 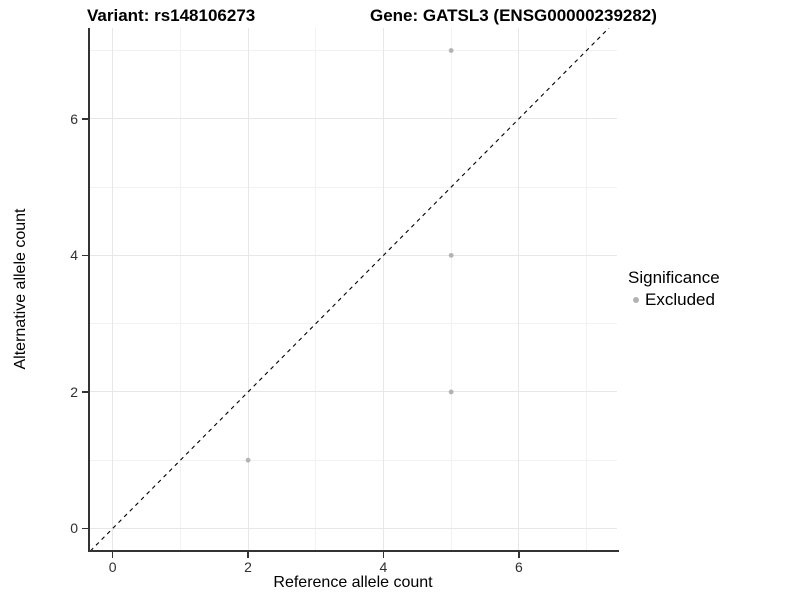 I want to click on x-axis-title: Reference allele count, so click(x=353, y=582).